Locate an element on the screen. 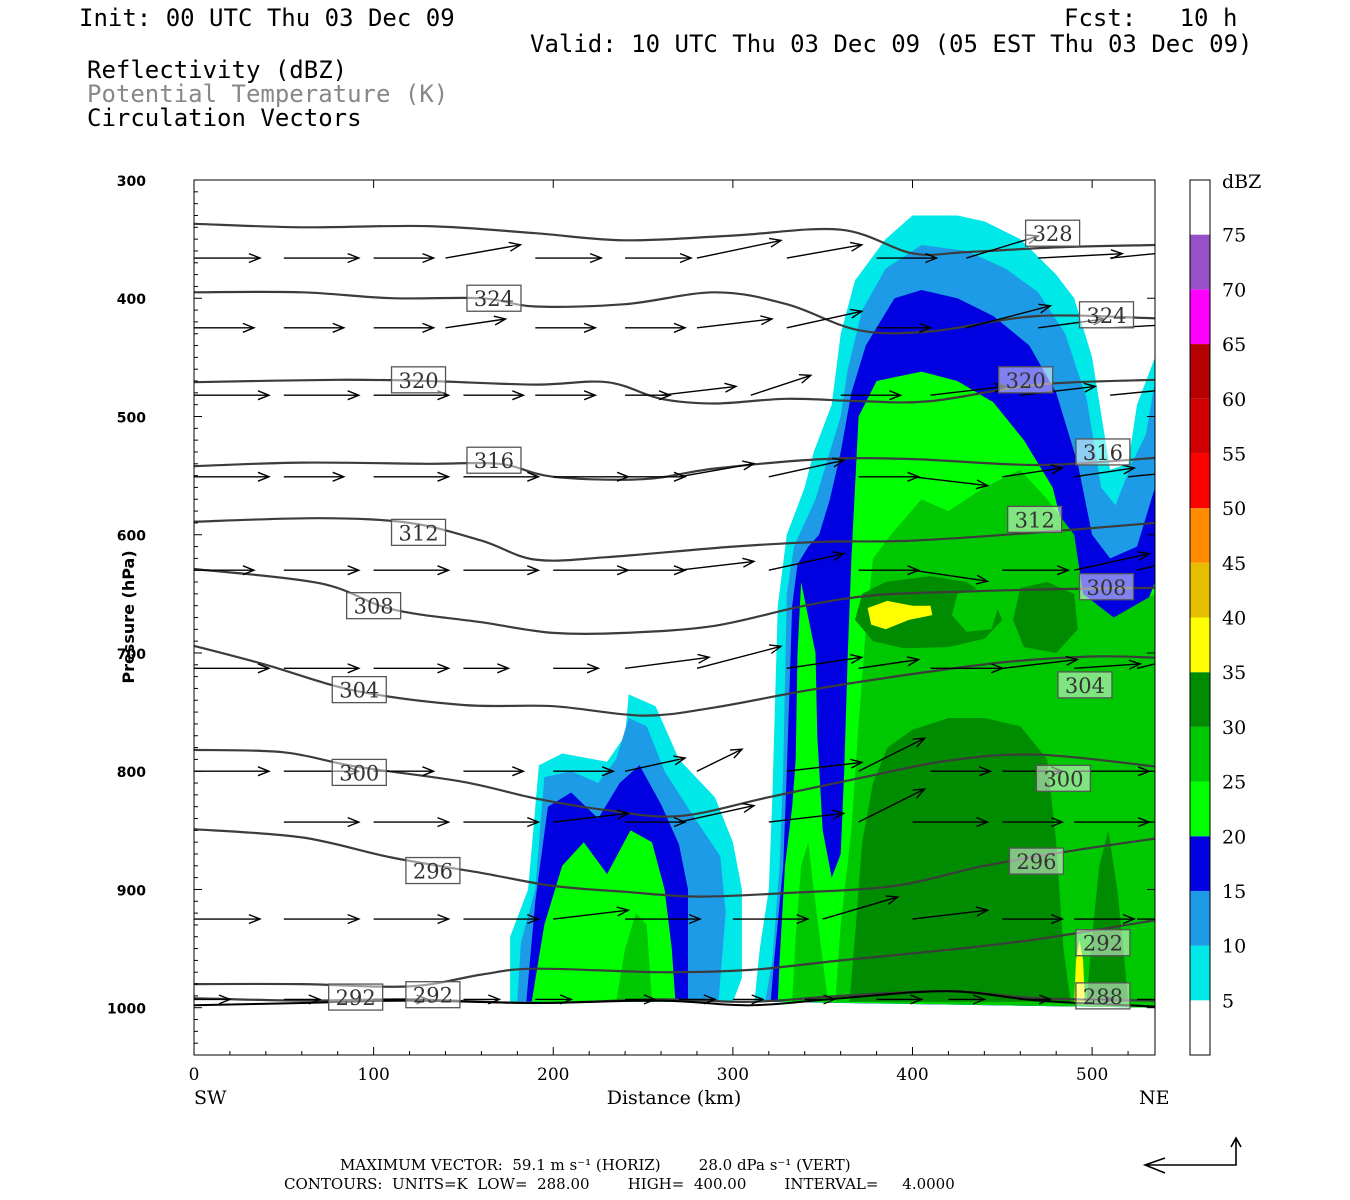 The image size is (1350, 1200). colorbar-tick-label: 60 is located at coordinates (1234, 400).